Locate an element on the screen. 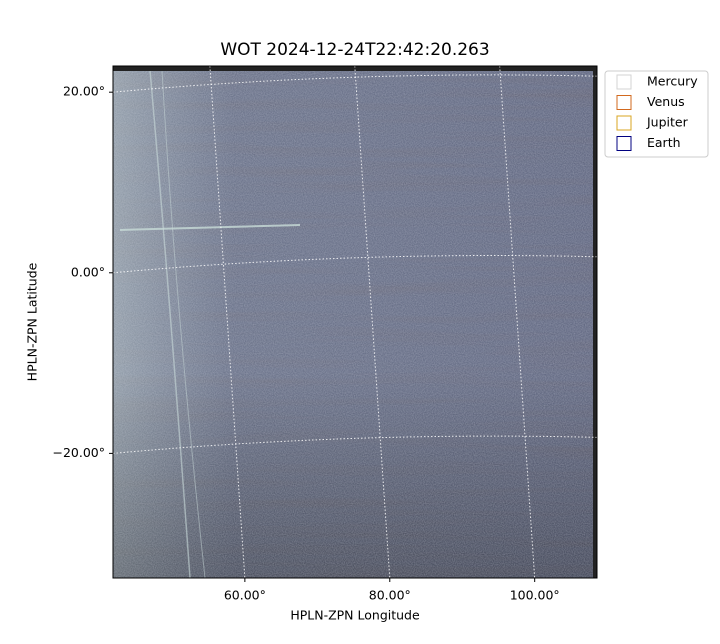  y-axis-label: HPLN-ZPN Latitude is located at coordinates (32, 321).